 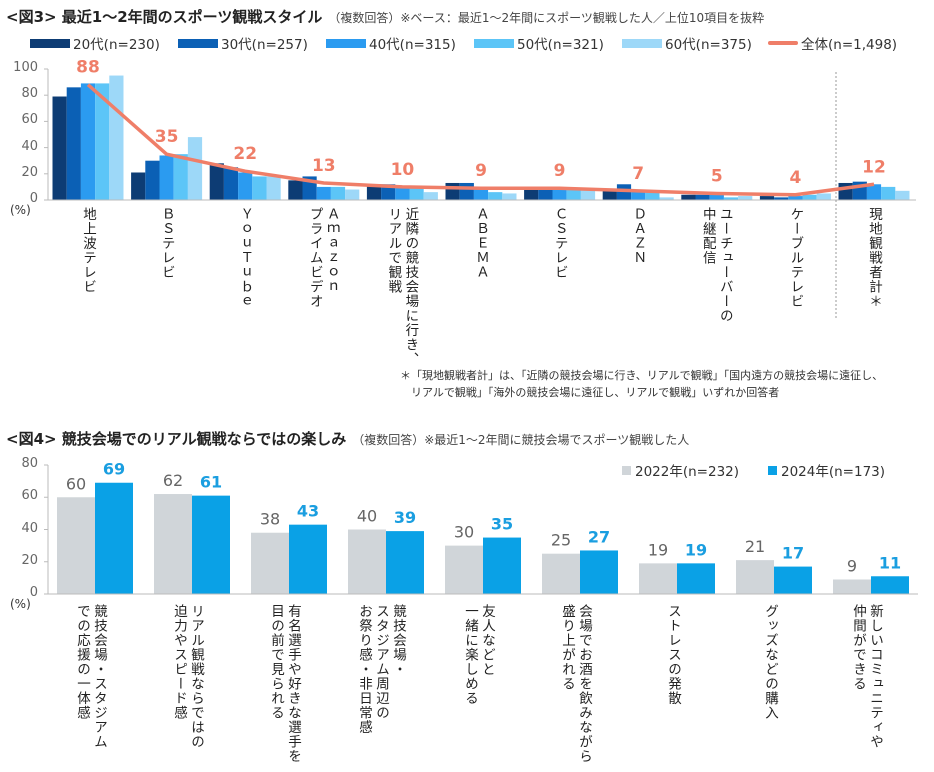 I want to click on legend-label: 2024年(n=173), so click(x=833, y=472).